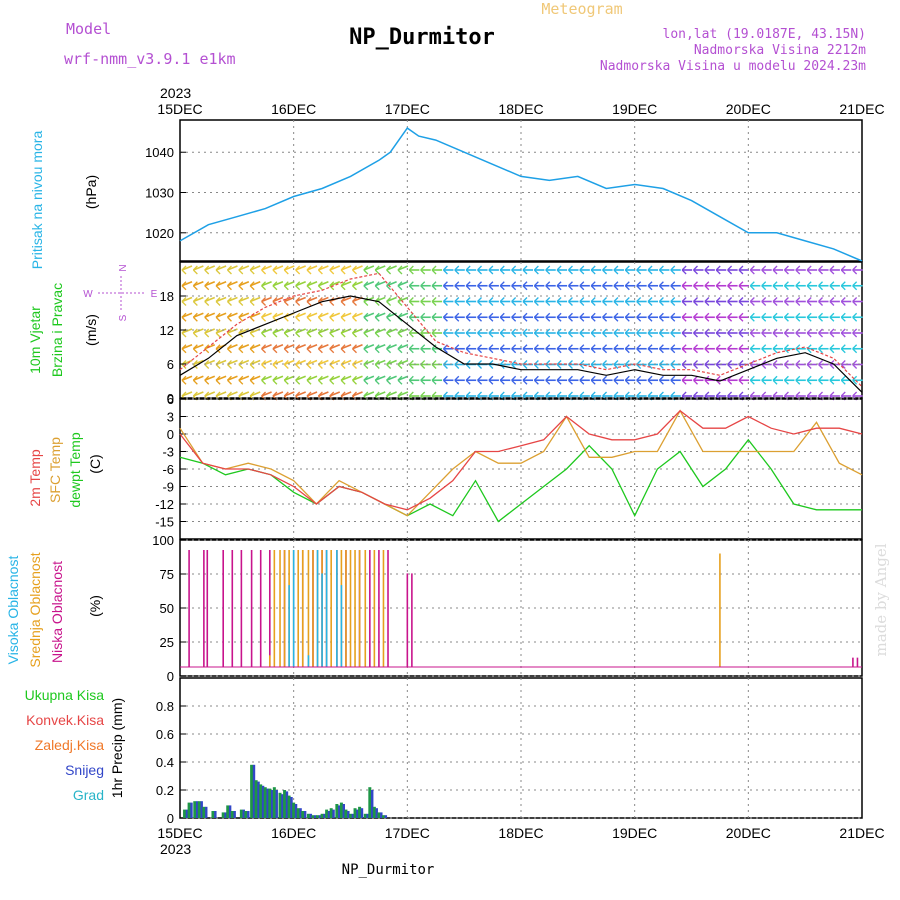  Describe the element at coordinates (170, 364) in the screenshot. I see `y-tick-label: 6` at that location.